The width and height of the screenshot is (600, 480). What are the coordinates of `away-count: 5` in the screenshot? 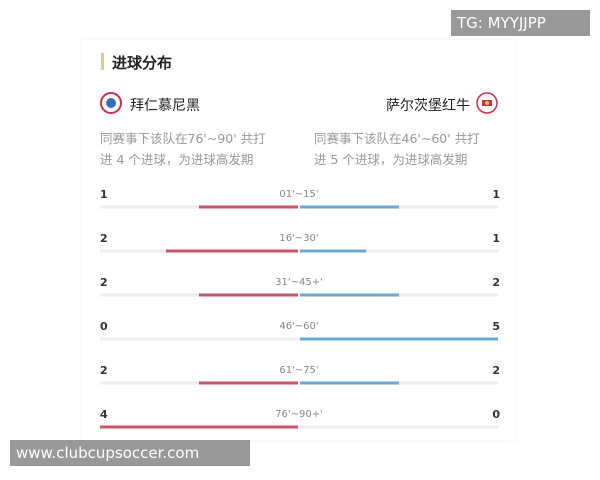 It's located at (496, 326).